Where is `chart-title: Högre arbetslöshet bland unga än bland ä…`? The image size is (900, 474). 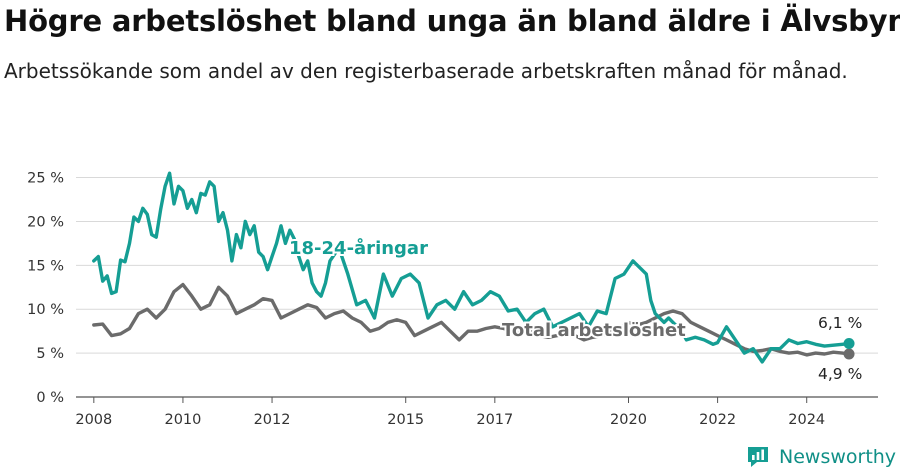 chart-title: Högre arbetslöshet bland unga än bland ä… is located at coordinates (452, 21).